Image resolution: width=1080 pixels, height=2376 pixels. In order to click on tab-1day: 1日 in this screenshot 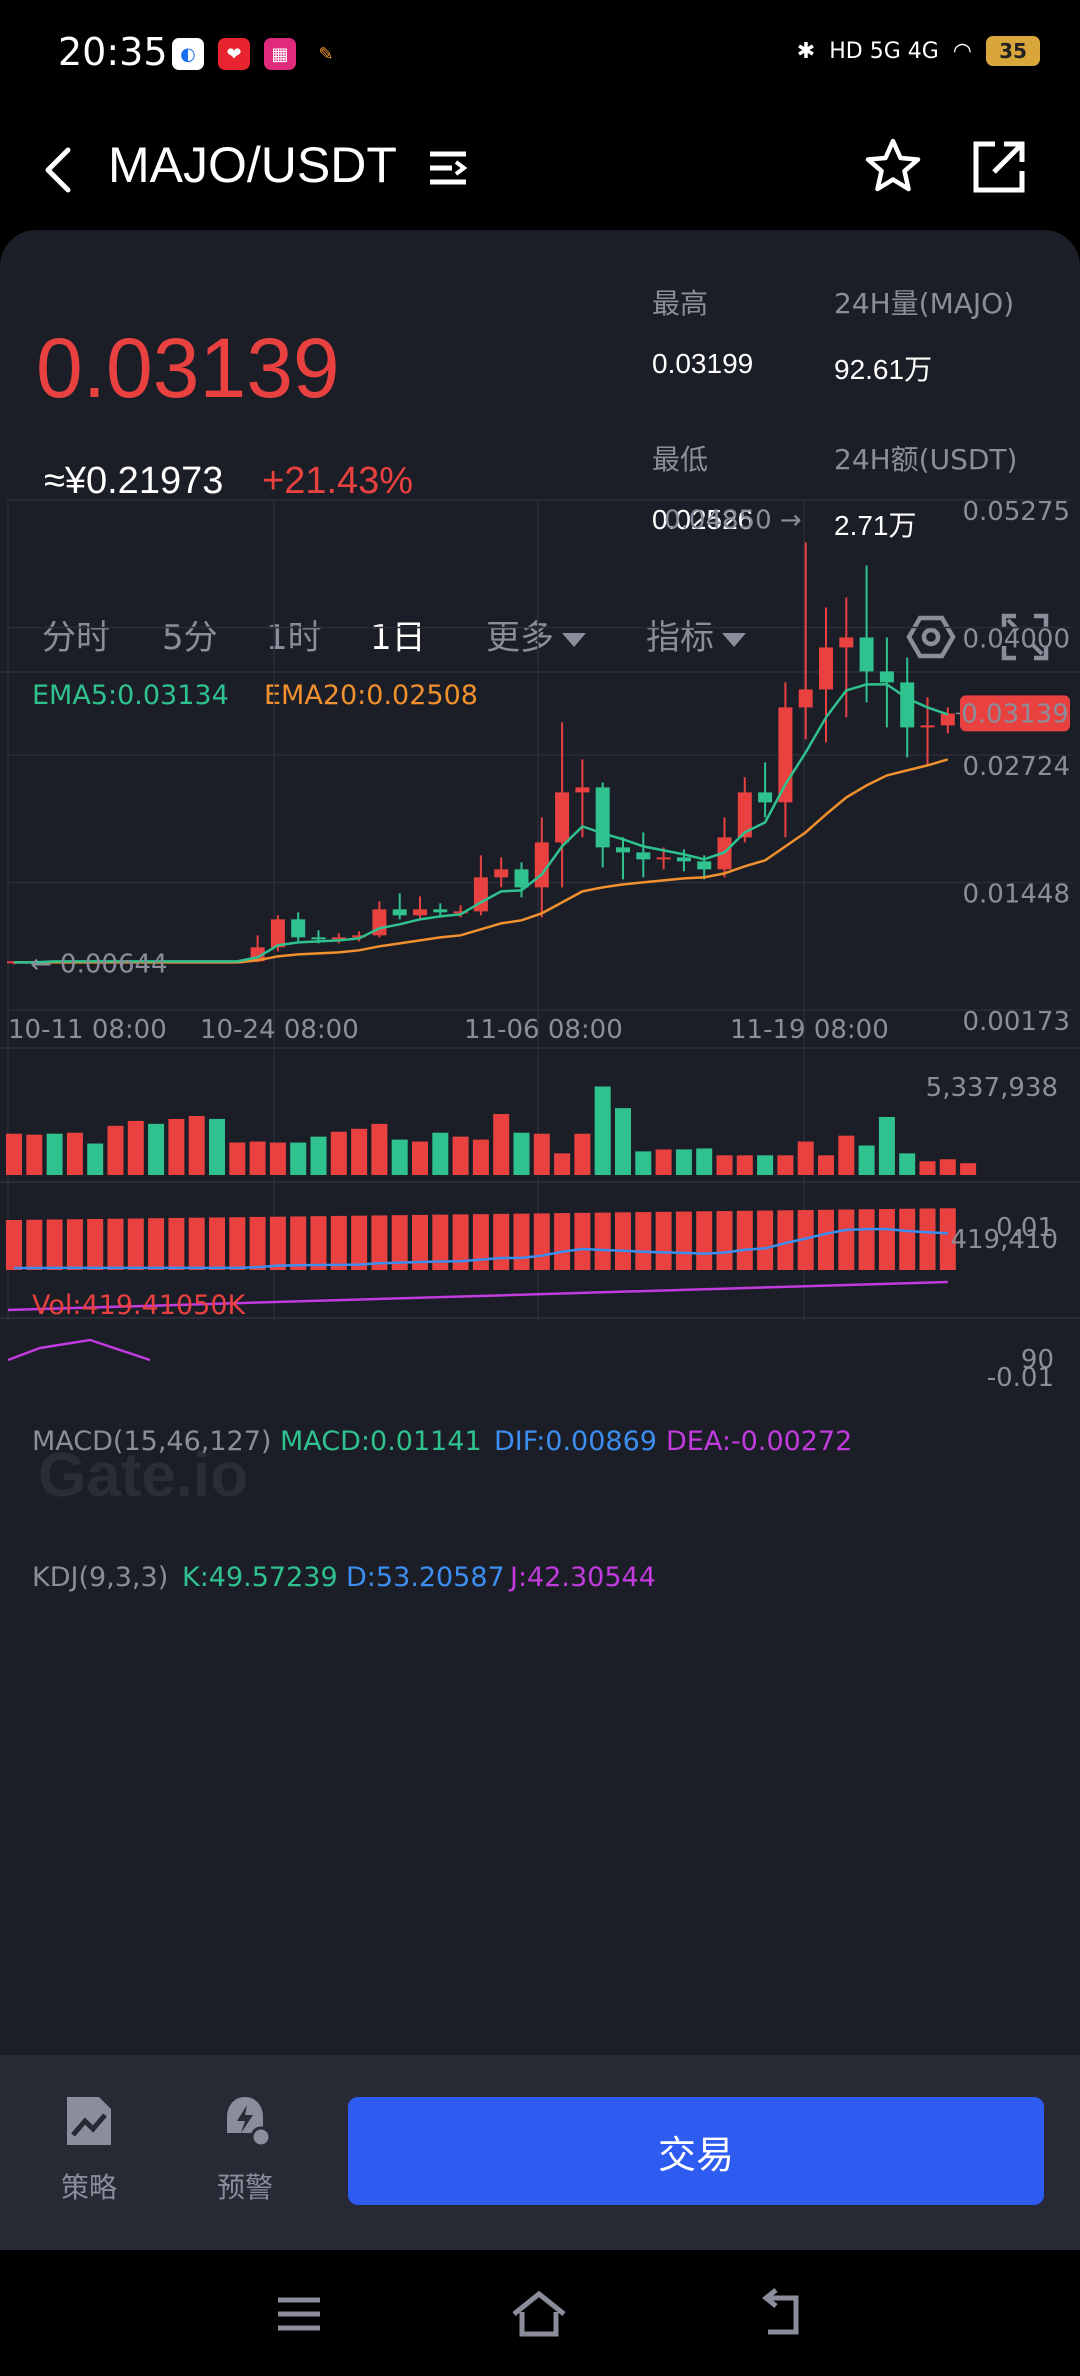, I will do `click(398, 638)`.